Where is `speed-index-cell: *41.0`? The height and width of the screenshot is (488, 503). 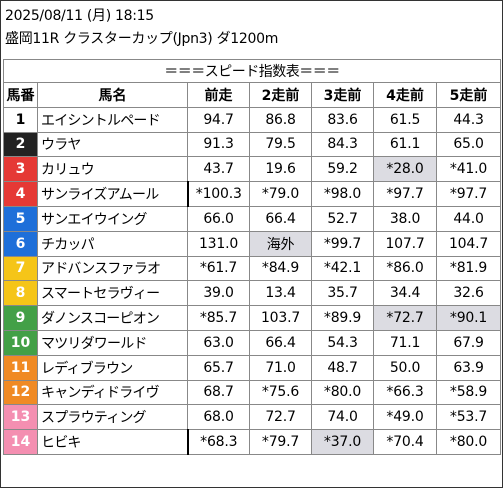 speed-index-cell: *41.0 is located at coordinates (468, 169).